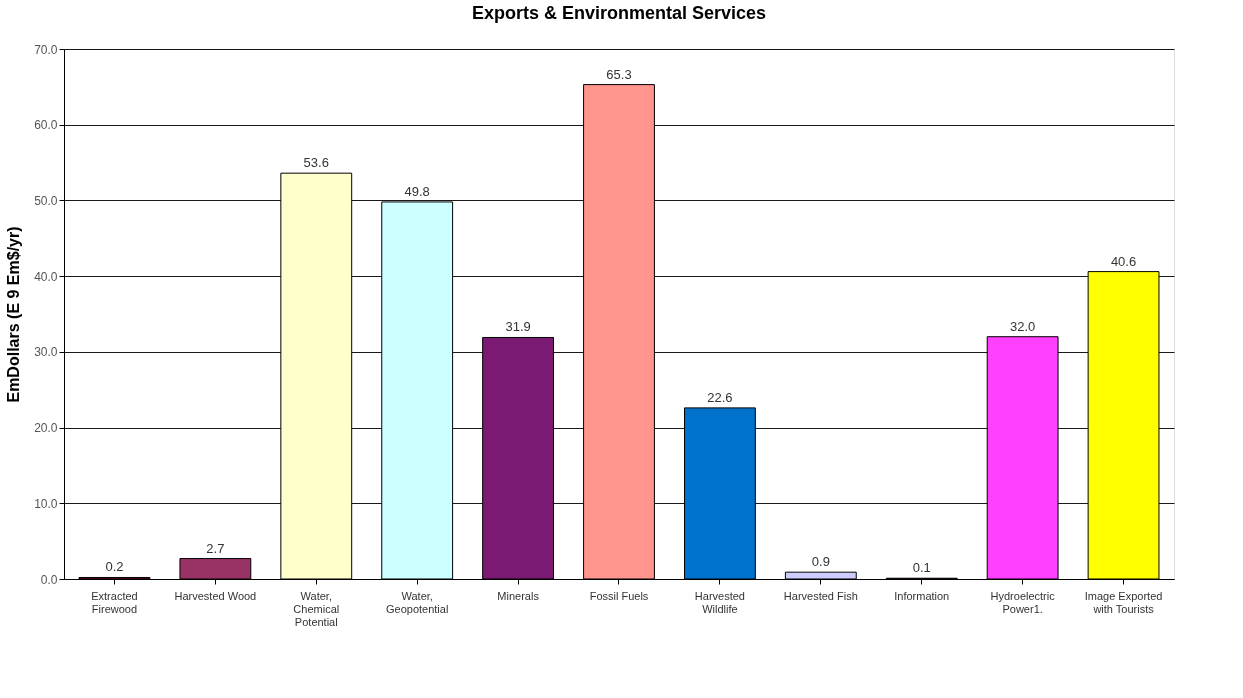  I want to click on y-tick-label: 10.0, so click(46, 503).